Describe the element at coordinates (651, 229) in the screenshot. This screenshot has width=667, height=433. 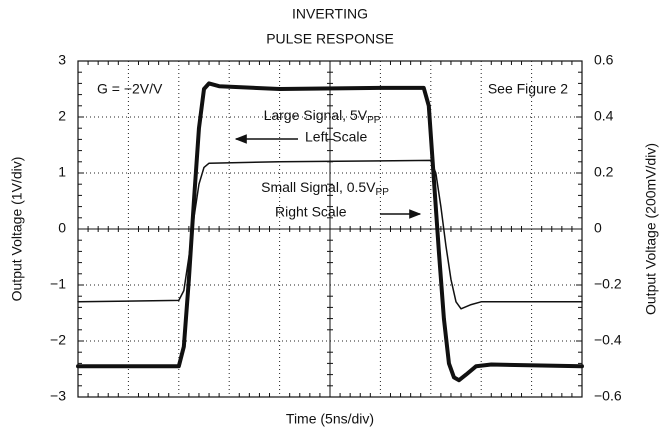
I see `y2-axis-label: Output Voltage (200mV/div)` at that location.